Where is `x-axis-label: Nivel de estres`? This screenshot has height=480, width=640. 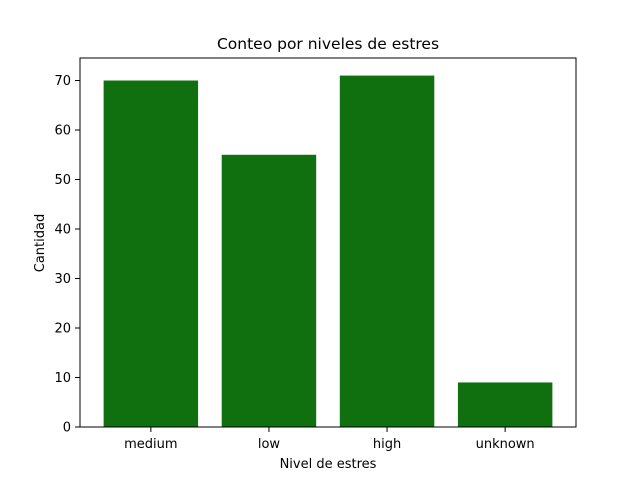 x-axis-label: Nivel de estres is located at coordinates (328, 464).